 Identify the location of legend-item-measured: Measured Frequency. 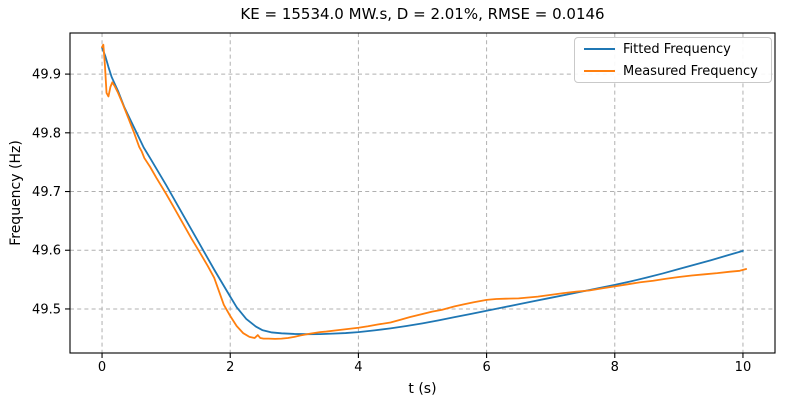
(673, 71).